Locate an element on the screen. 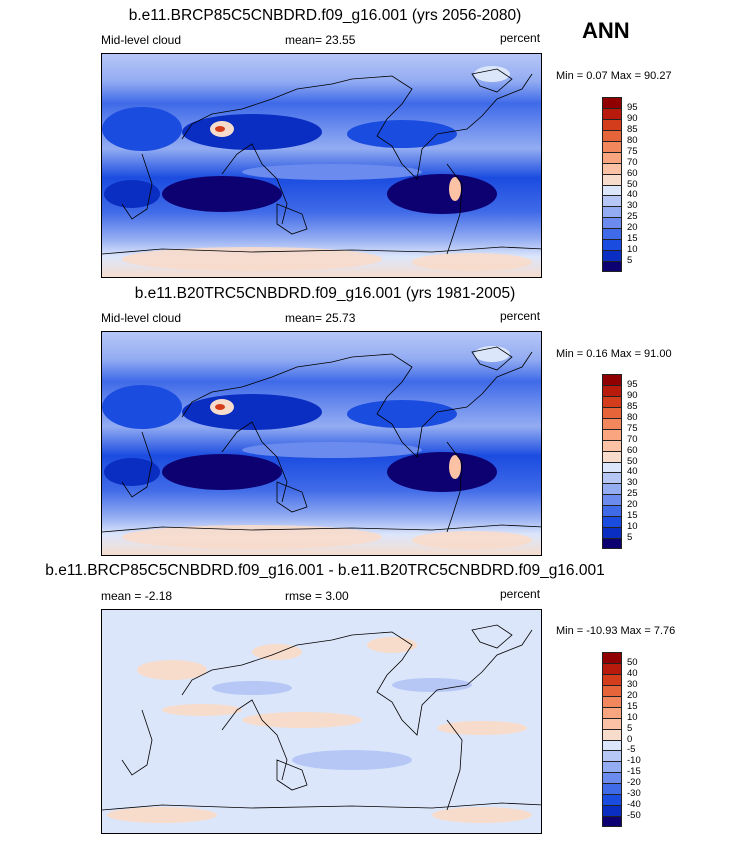  colorbar-tick-label: 0 is located at coordinates (630, 739).